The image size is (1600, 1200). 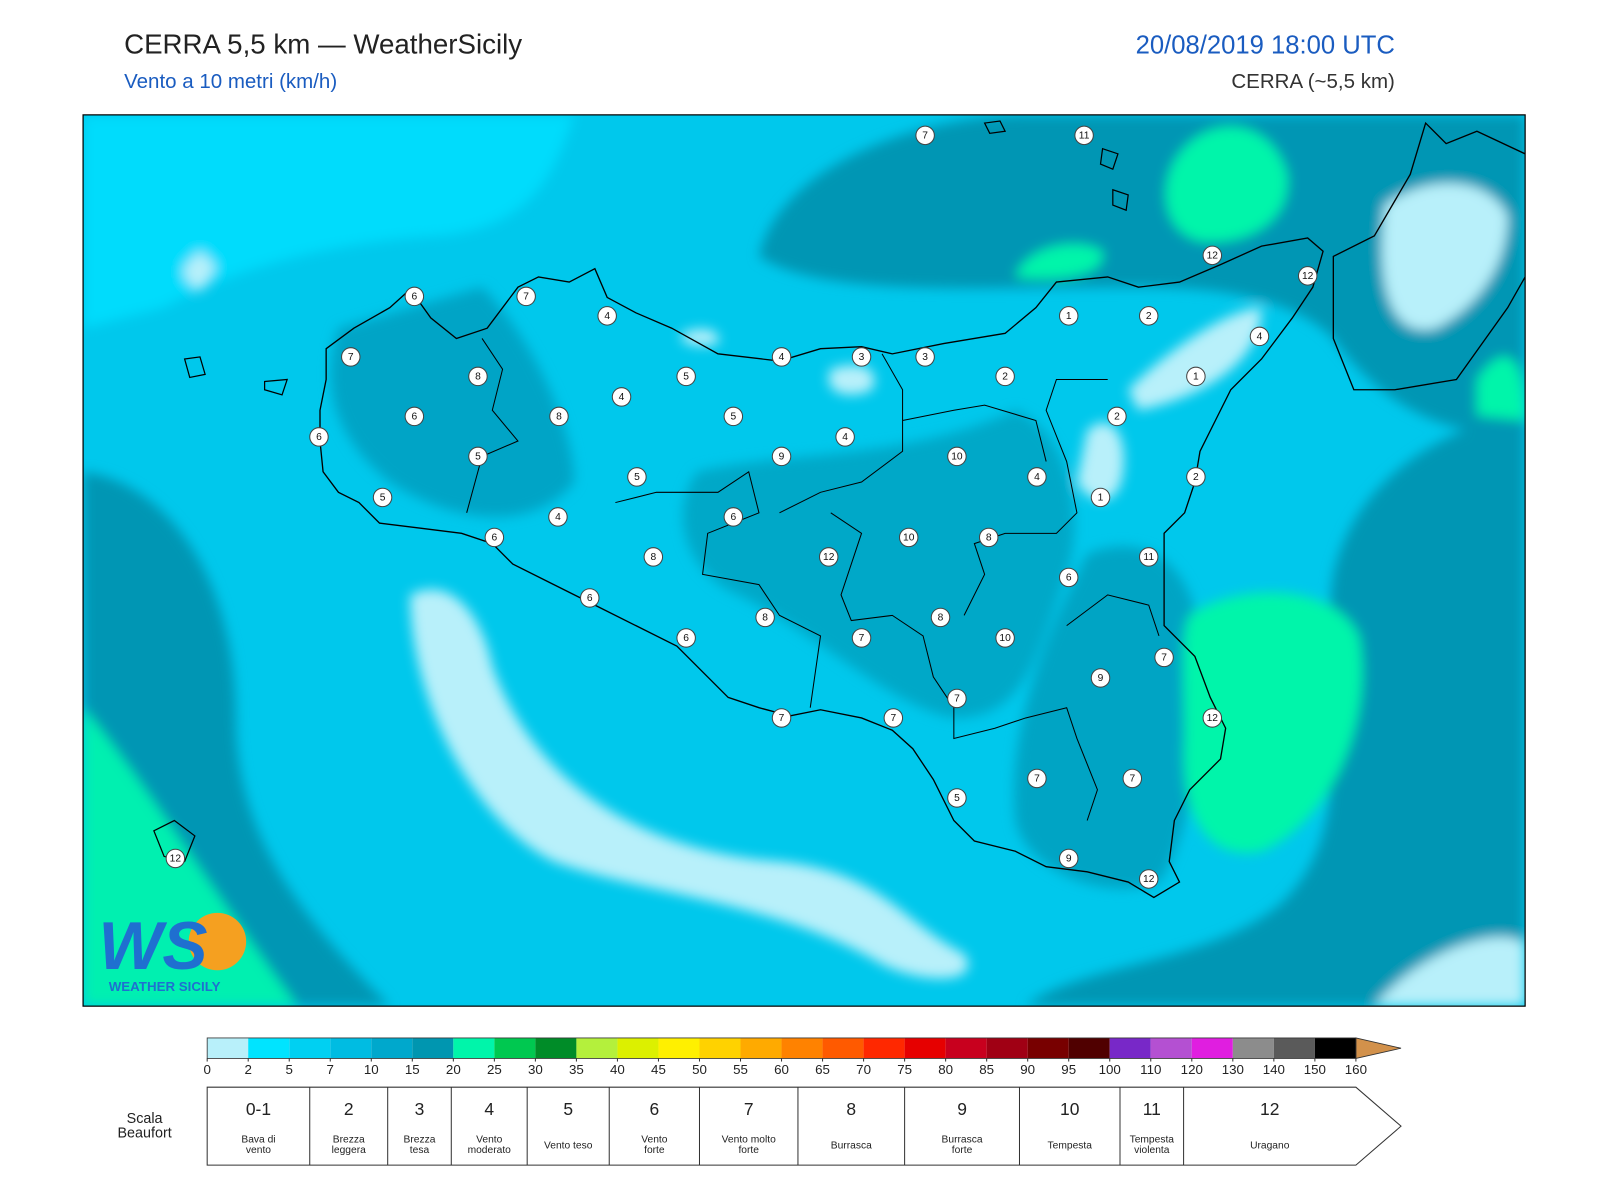 I want to click on colorbar-tick-label: 90, so click(x=1027, y=1069).